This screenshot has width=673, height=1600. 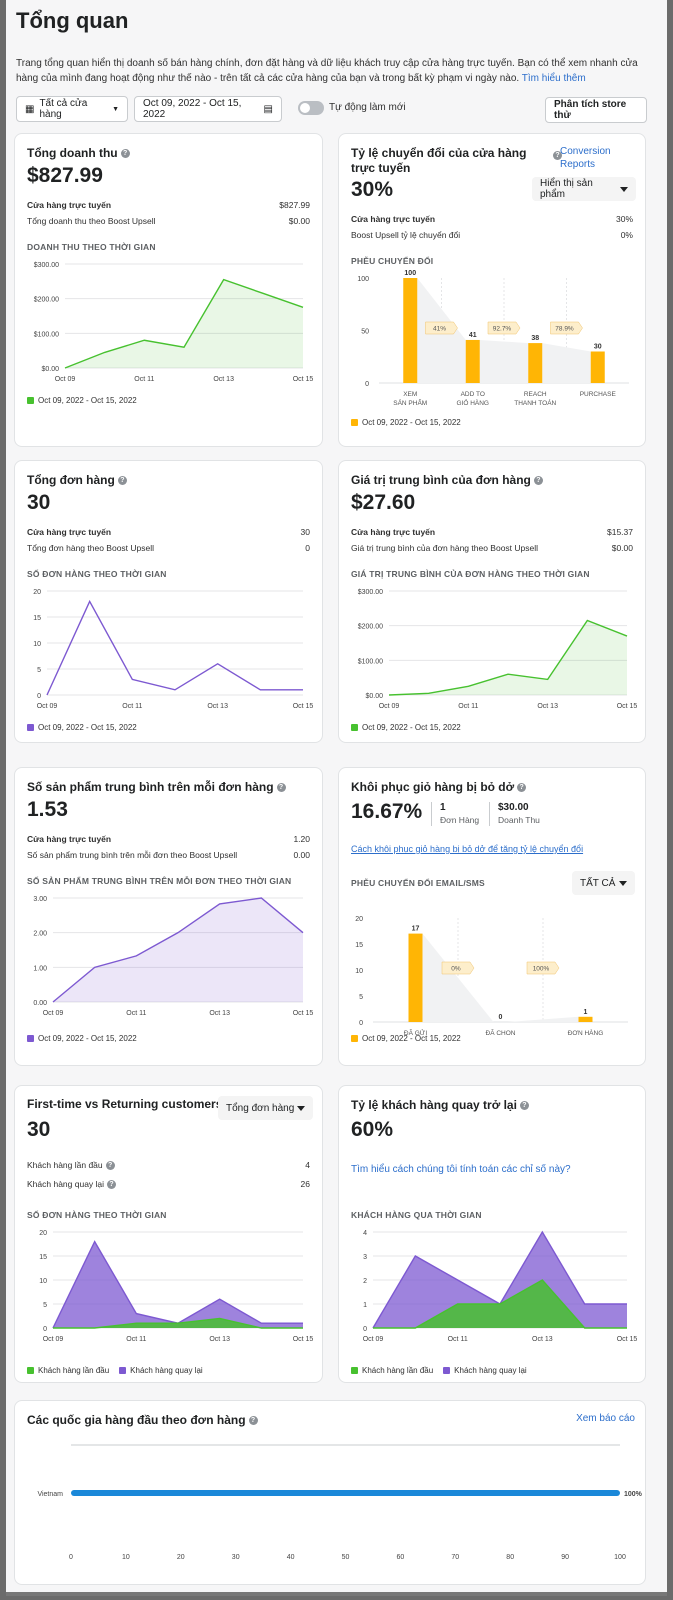 What do you see at coordinates (460, 820) in the screenshot?
I see `recovered-orders-label: Đơn Hàng` at bounding box center [460, 820].